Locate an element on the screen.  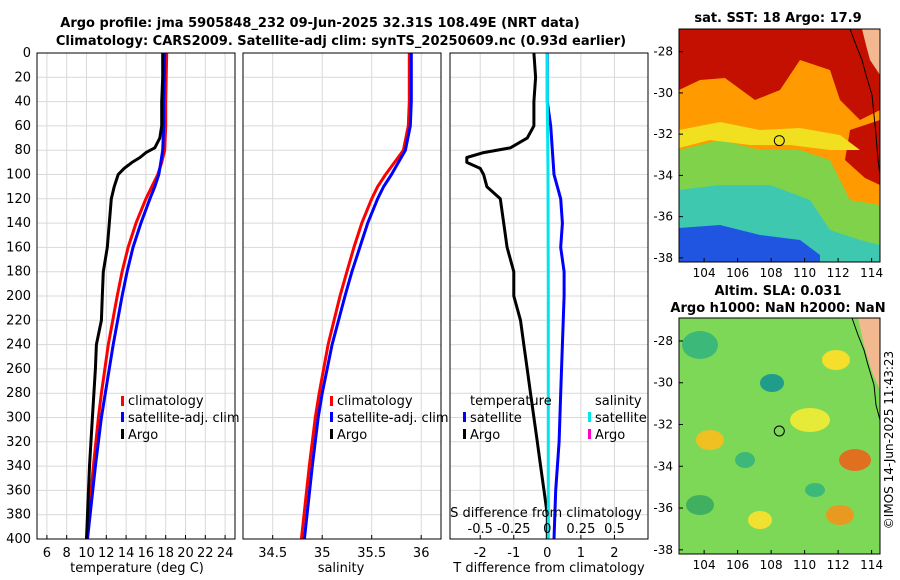
depth-tick-label: 140 is located at coordinates (18, 223).